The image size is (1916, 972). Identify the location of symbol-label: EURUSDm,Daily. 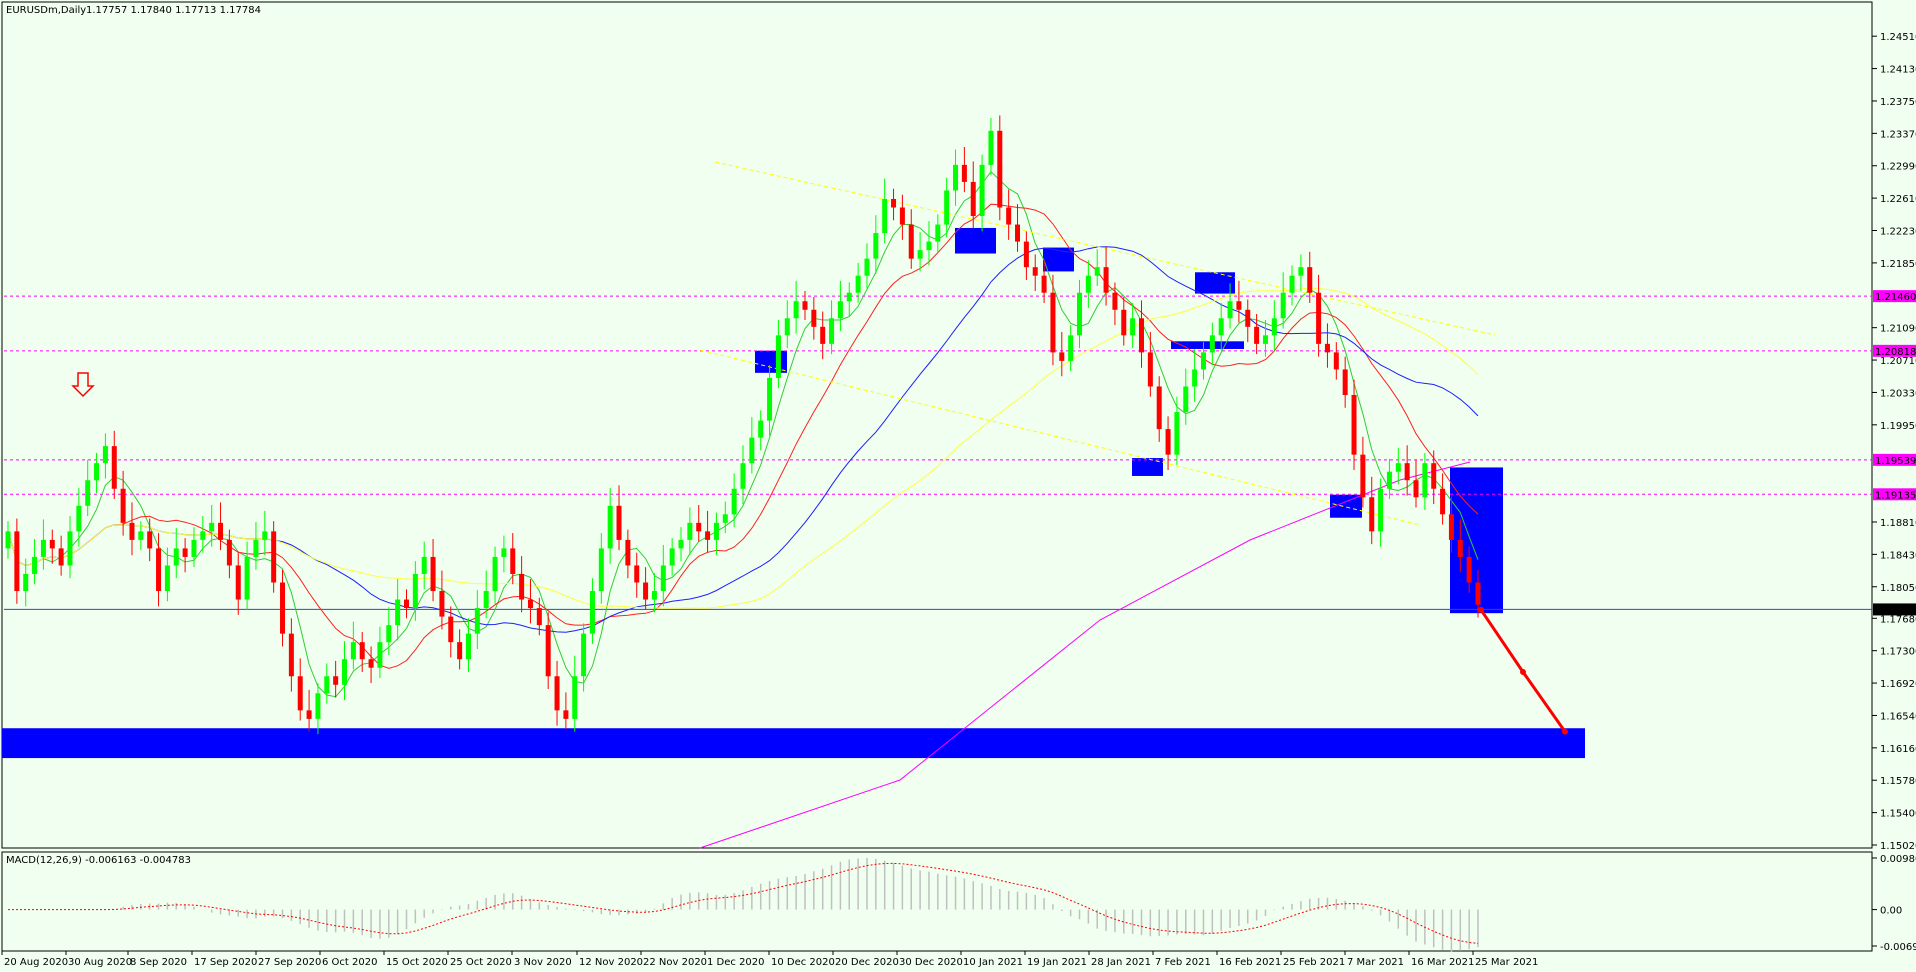
(46, 10).